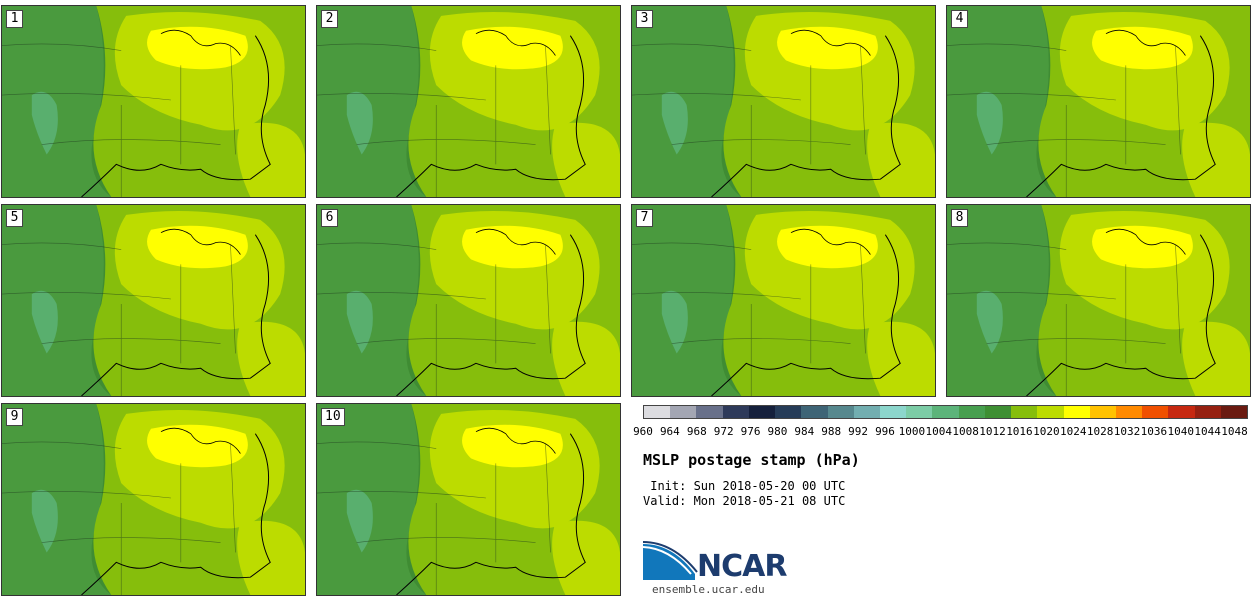 The width and height of the screenshot is (1260, 597). Describe the element at coordinates (696, 431) in the screenshot. I see `colorbar-tick-label: 968` at that location.